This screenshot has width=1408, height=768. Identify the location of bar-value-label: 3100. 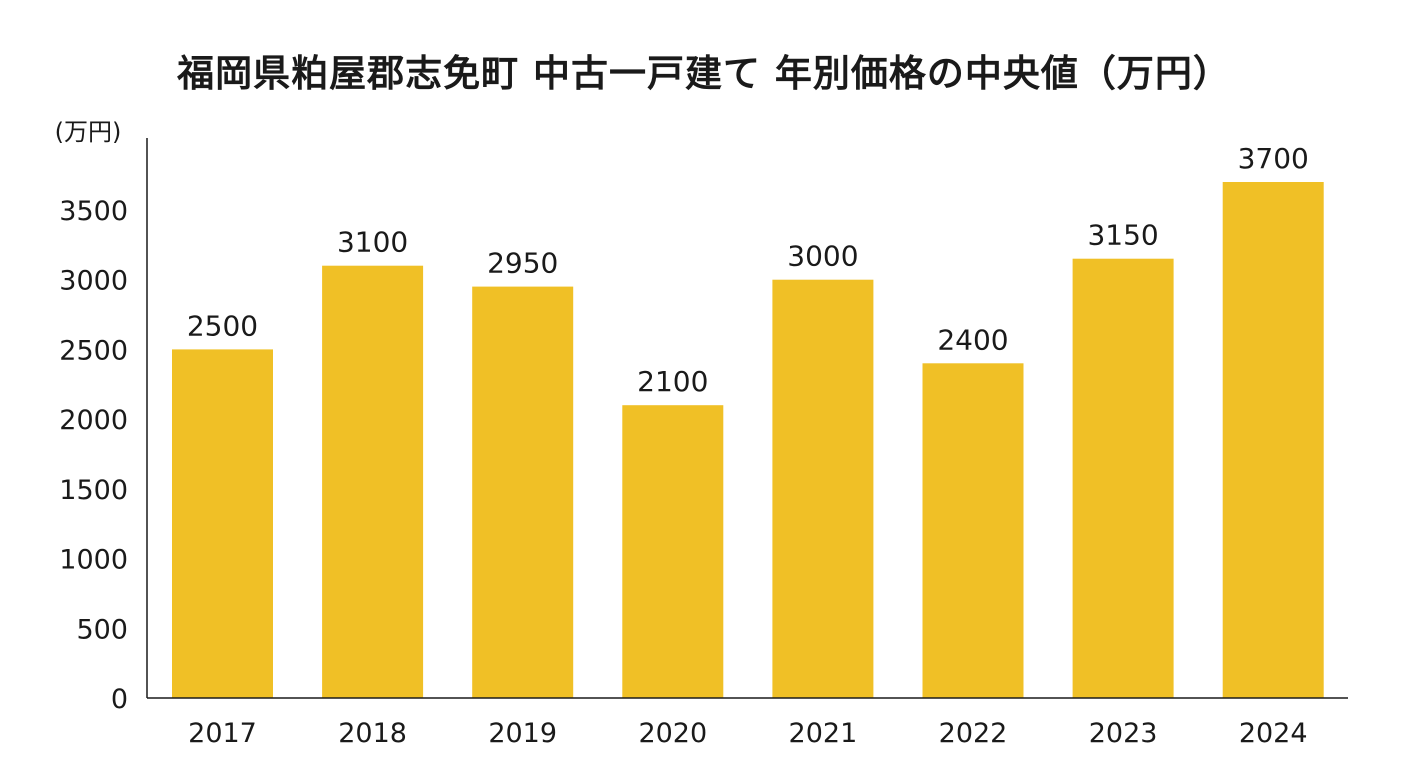
(372, 242).